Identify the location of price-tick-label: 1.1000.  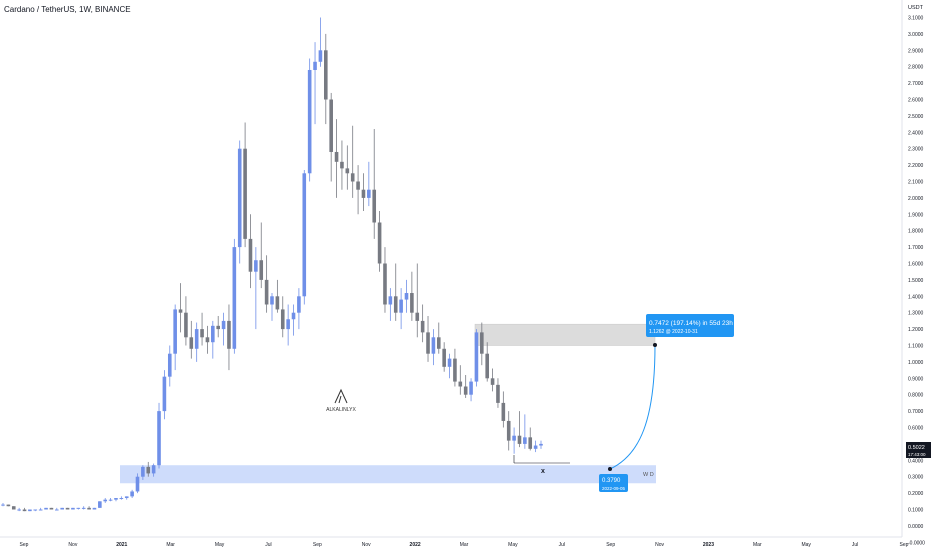
(916, 347).